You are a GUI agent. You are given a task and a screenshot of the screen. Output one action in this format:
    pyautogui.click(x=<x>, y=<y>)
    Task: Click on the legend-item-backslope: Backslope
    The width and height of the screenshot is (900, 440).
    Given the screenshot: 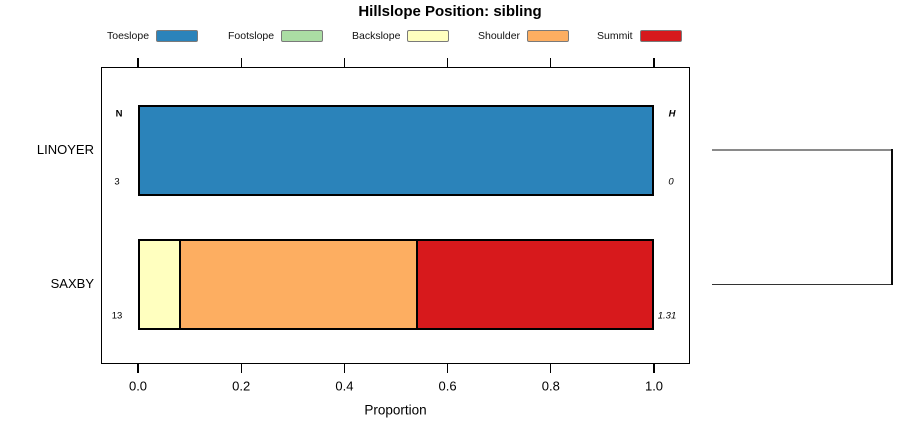 What is the action you would take?
    pyautogui.click(x=401, y=36)
    